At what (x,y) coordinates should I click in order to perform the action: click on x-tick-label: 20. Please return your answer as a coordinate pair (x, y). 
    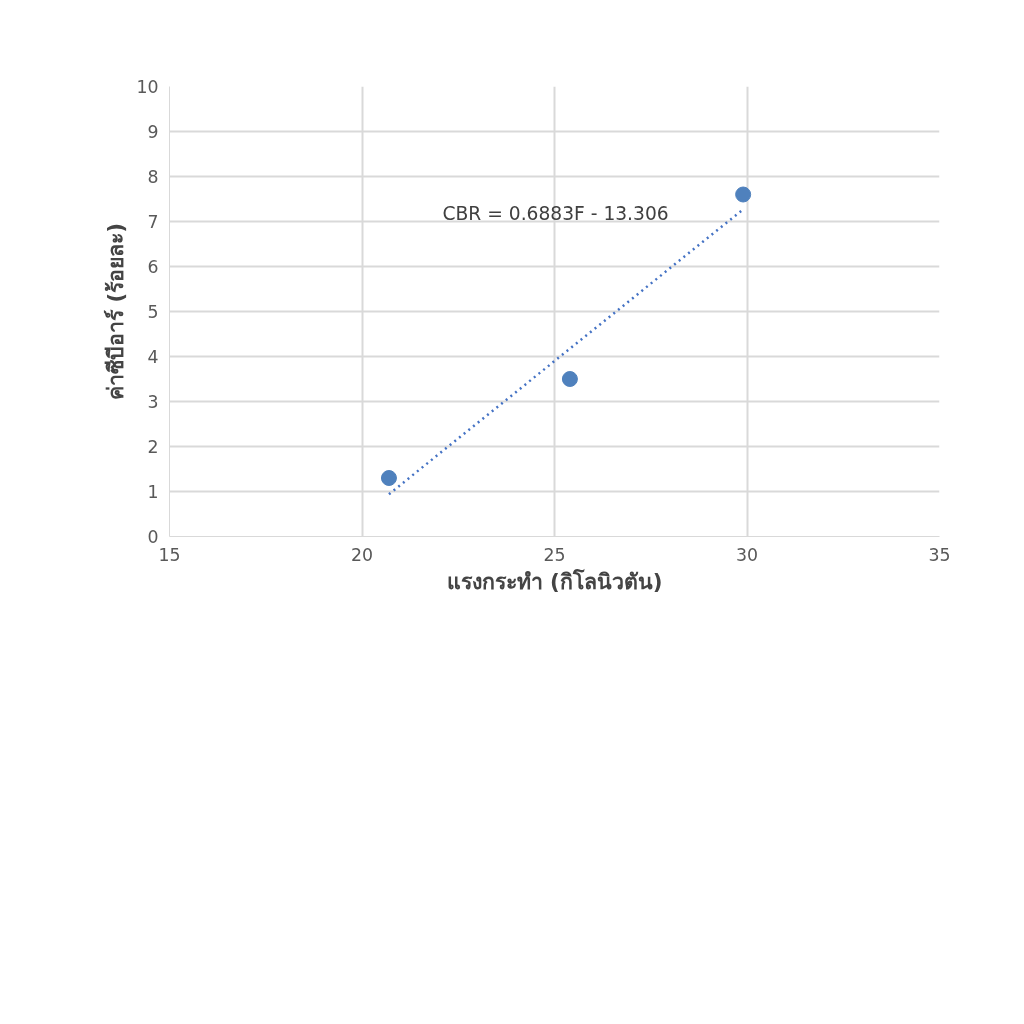
    Looking at the image, I should click on (362, 554).